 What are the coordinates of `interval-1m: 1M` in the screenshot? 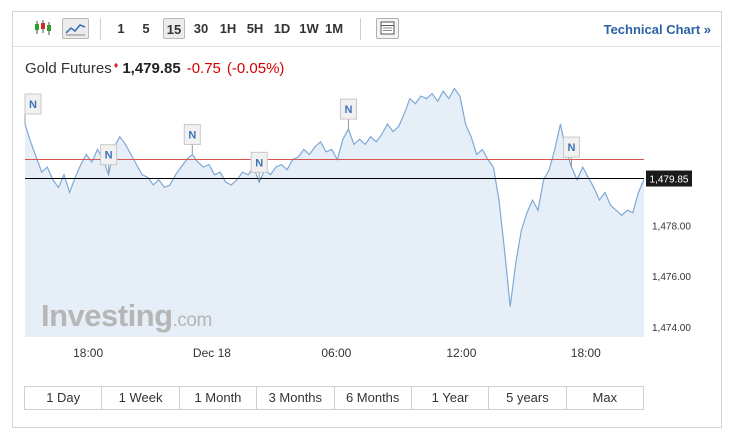 It's located at (334, 28).